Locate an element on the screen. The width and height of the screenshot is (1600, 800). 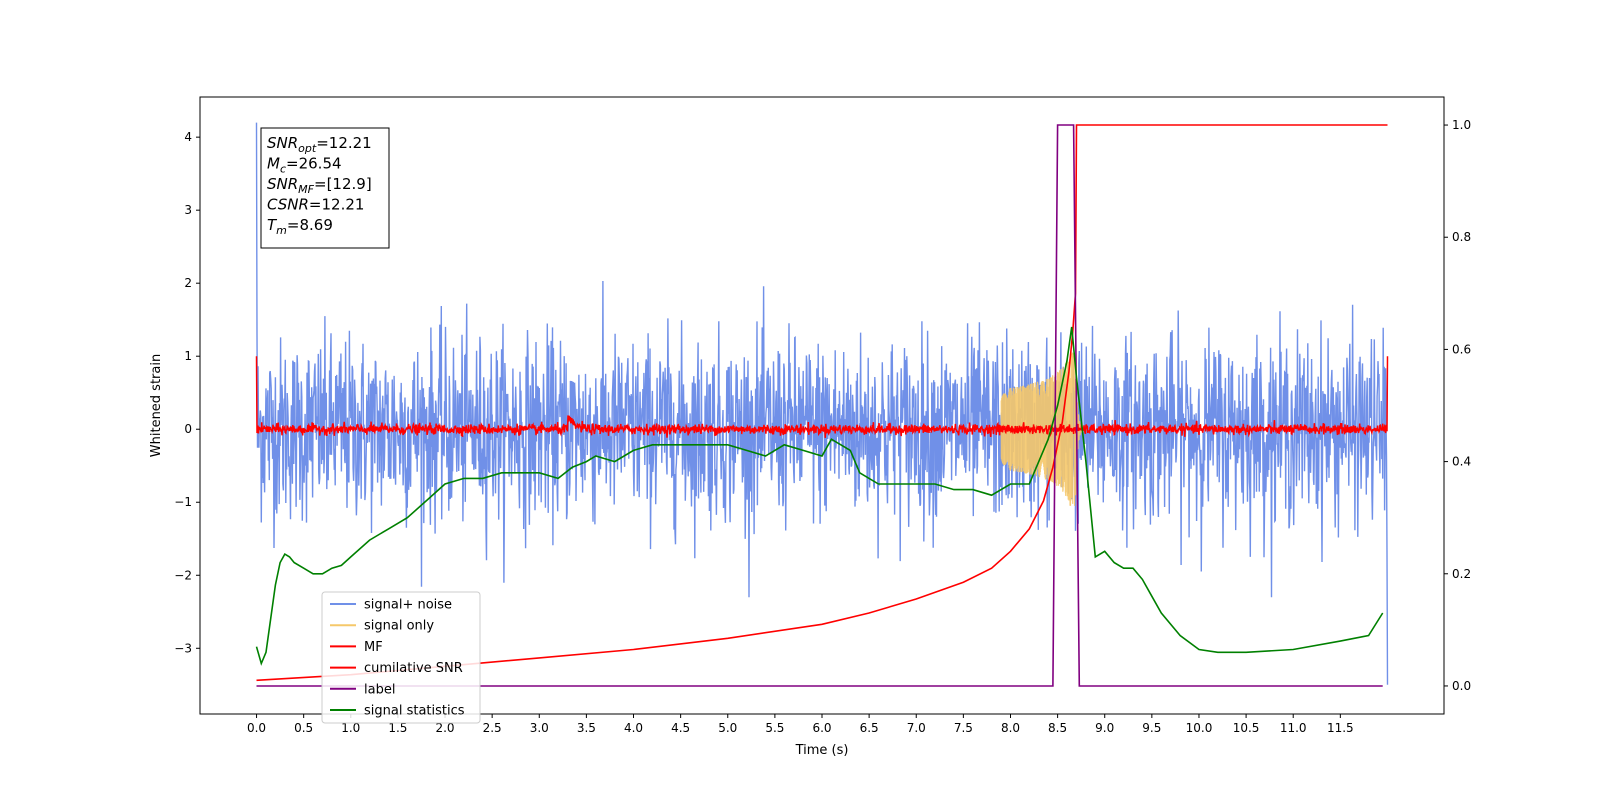
annotation-line: SNRopt=12.21 is located at coordinates (319, 144).